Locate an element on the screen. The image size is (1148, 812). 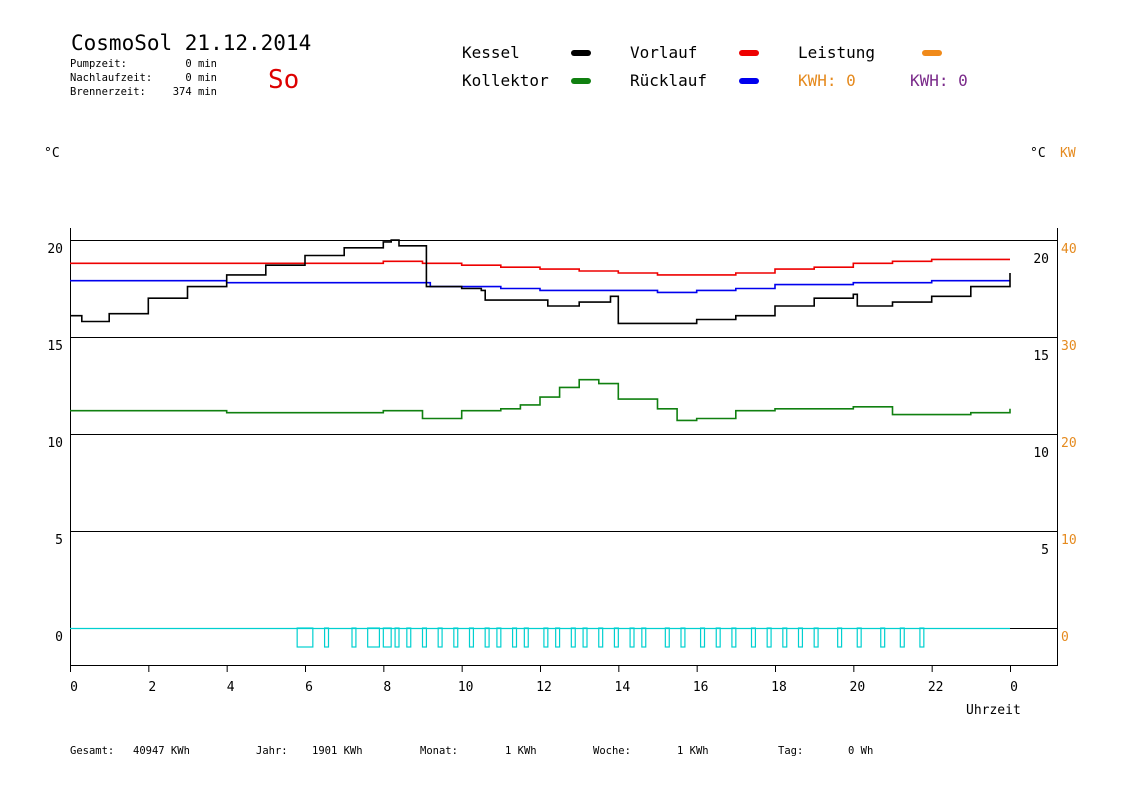
stat-label: Brennerzeit: is located at coordinates (108, 92).